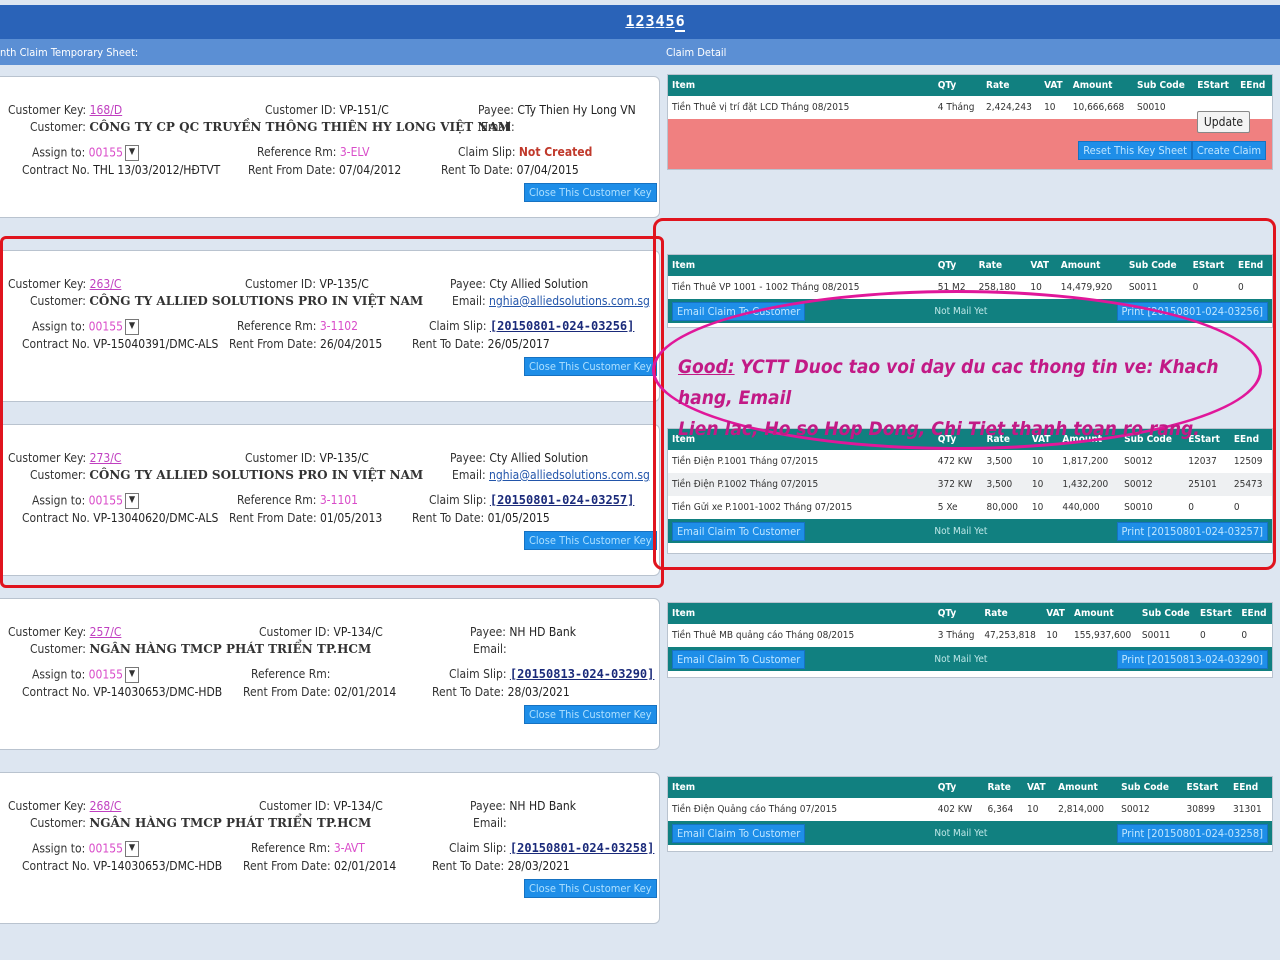  I want to click on rent-from-field: Rent From Date: 07/04/2012, so click(324, 170).